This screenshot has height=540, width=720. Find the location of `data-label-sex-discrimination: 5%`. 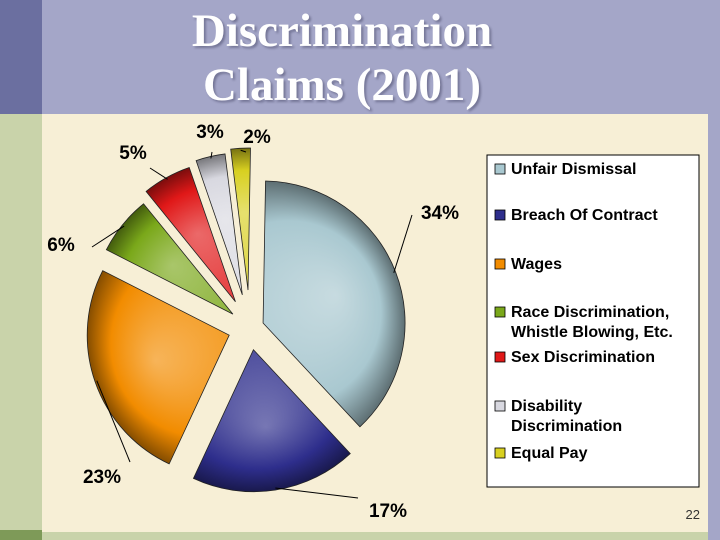

data-label-sex-discrimination: 5% is located at coordinates (133, 153).